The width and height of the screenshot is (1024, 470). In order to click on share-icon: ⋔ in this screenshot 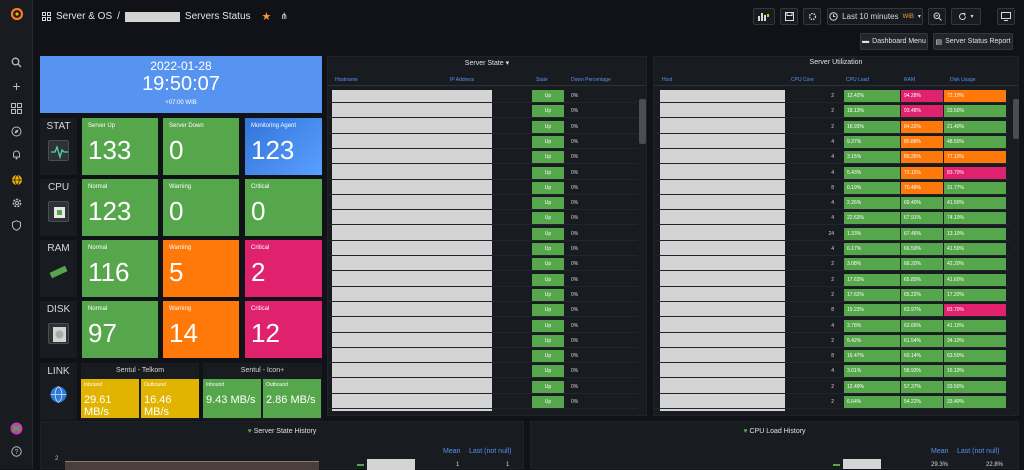, I will do `click(284, 16)`.